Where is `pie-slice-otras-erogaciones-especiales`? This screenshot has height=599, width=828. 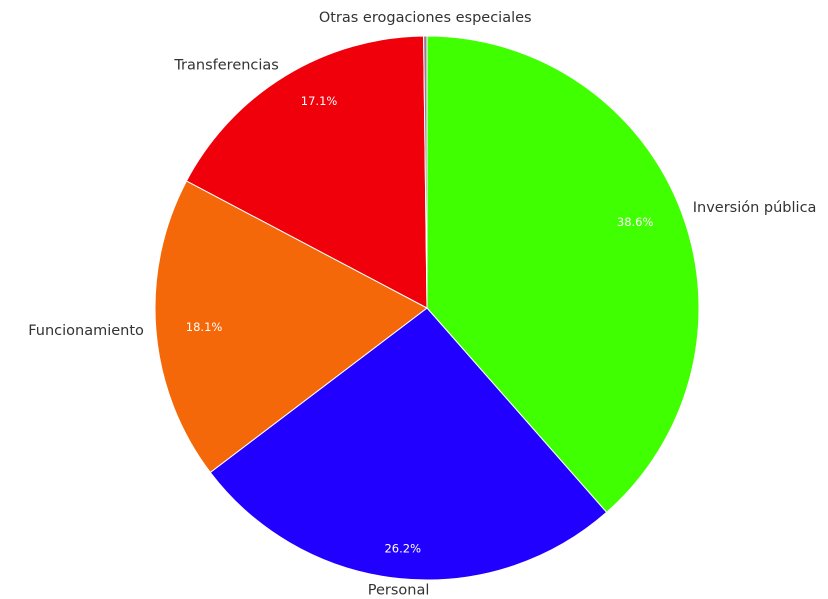
pie-slice-otras-erogaciones-especiales is located at coordinates (425, 172).